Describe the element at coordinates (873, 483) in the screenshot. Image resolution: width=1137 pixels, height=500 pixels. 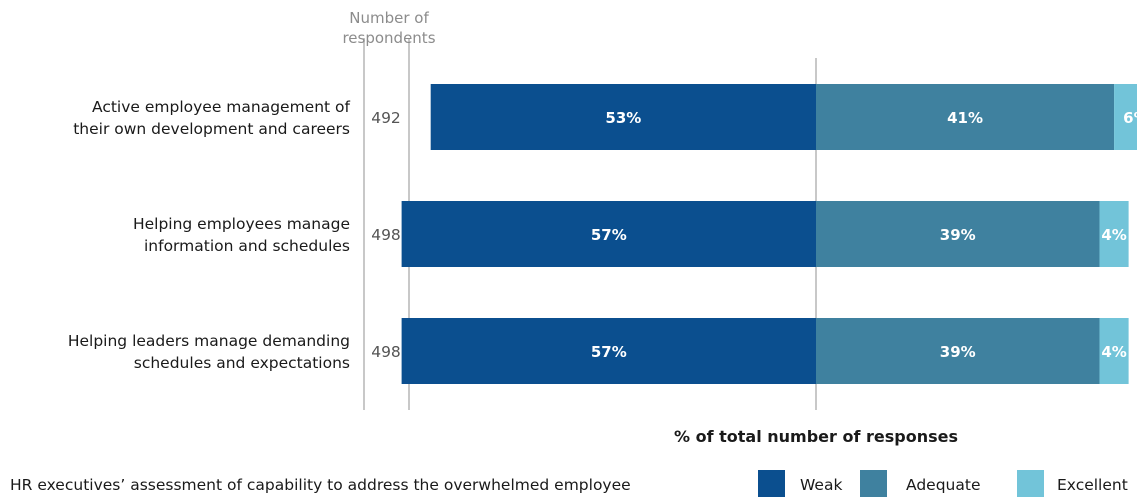
I see `legend-swatch-adequate` at that location.